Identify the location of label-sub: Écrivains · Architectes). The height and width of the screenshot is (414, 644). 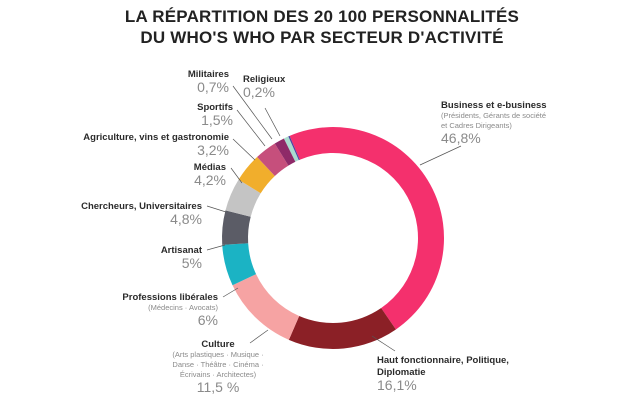
(218, 374).